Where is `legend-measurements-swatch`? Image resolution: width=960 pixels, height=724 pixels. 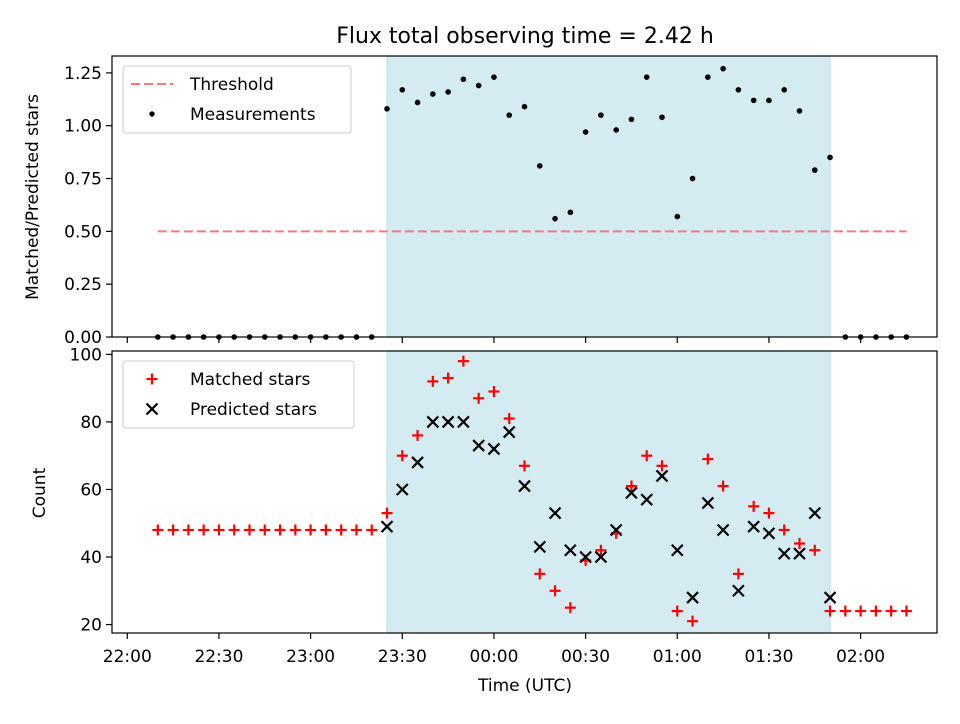 legend-measurements-swatch is located at coordinates (152, 114).